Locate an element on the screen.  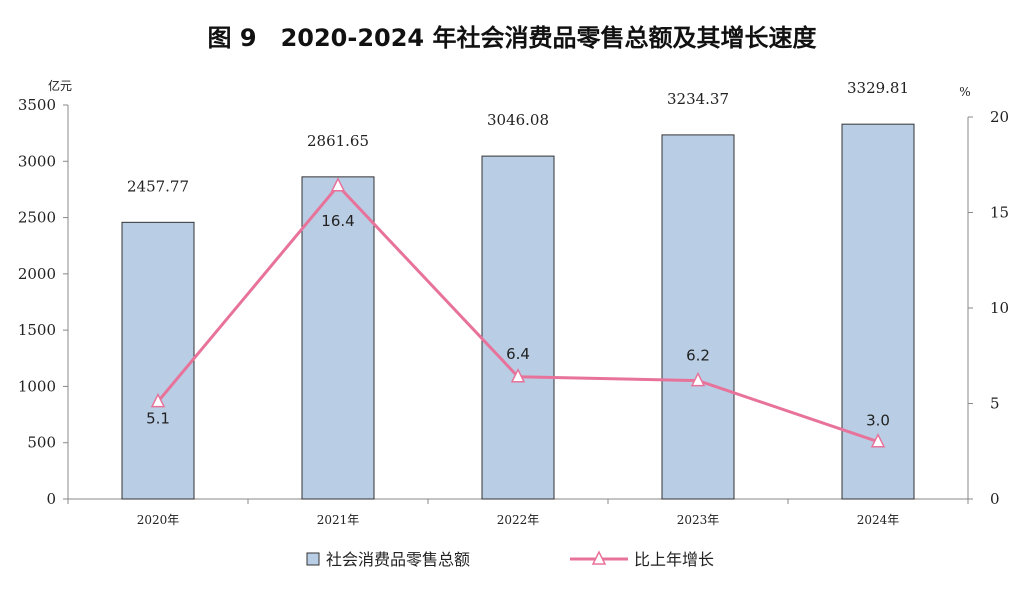
growth-value-label: 3.0 is located at coordinates (878, 421).